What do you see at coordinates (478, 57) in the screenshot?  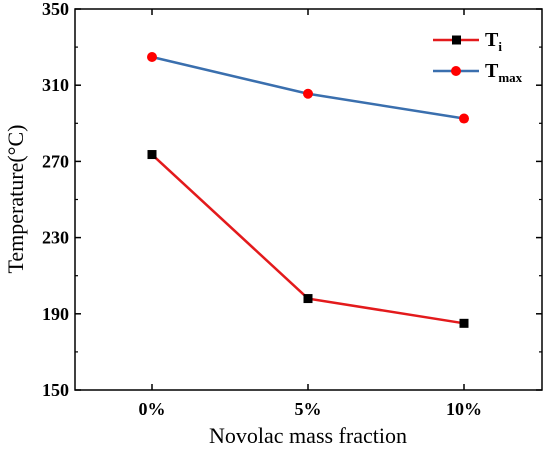 I see `legend: Ti Tmax` at bounding box center [478, 57].